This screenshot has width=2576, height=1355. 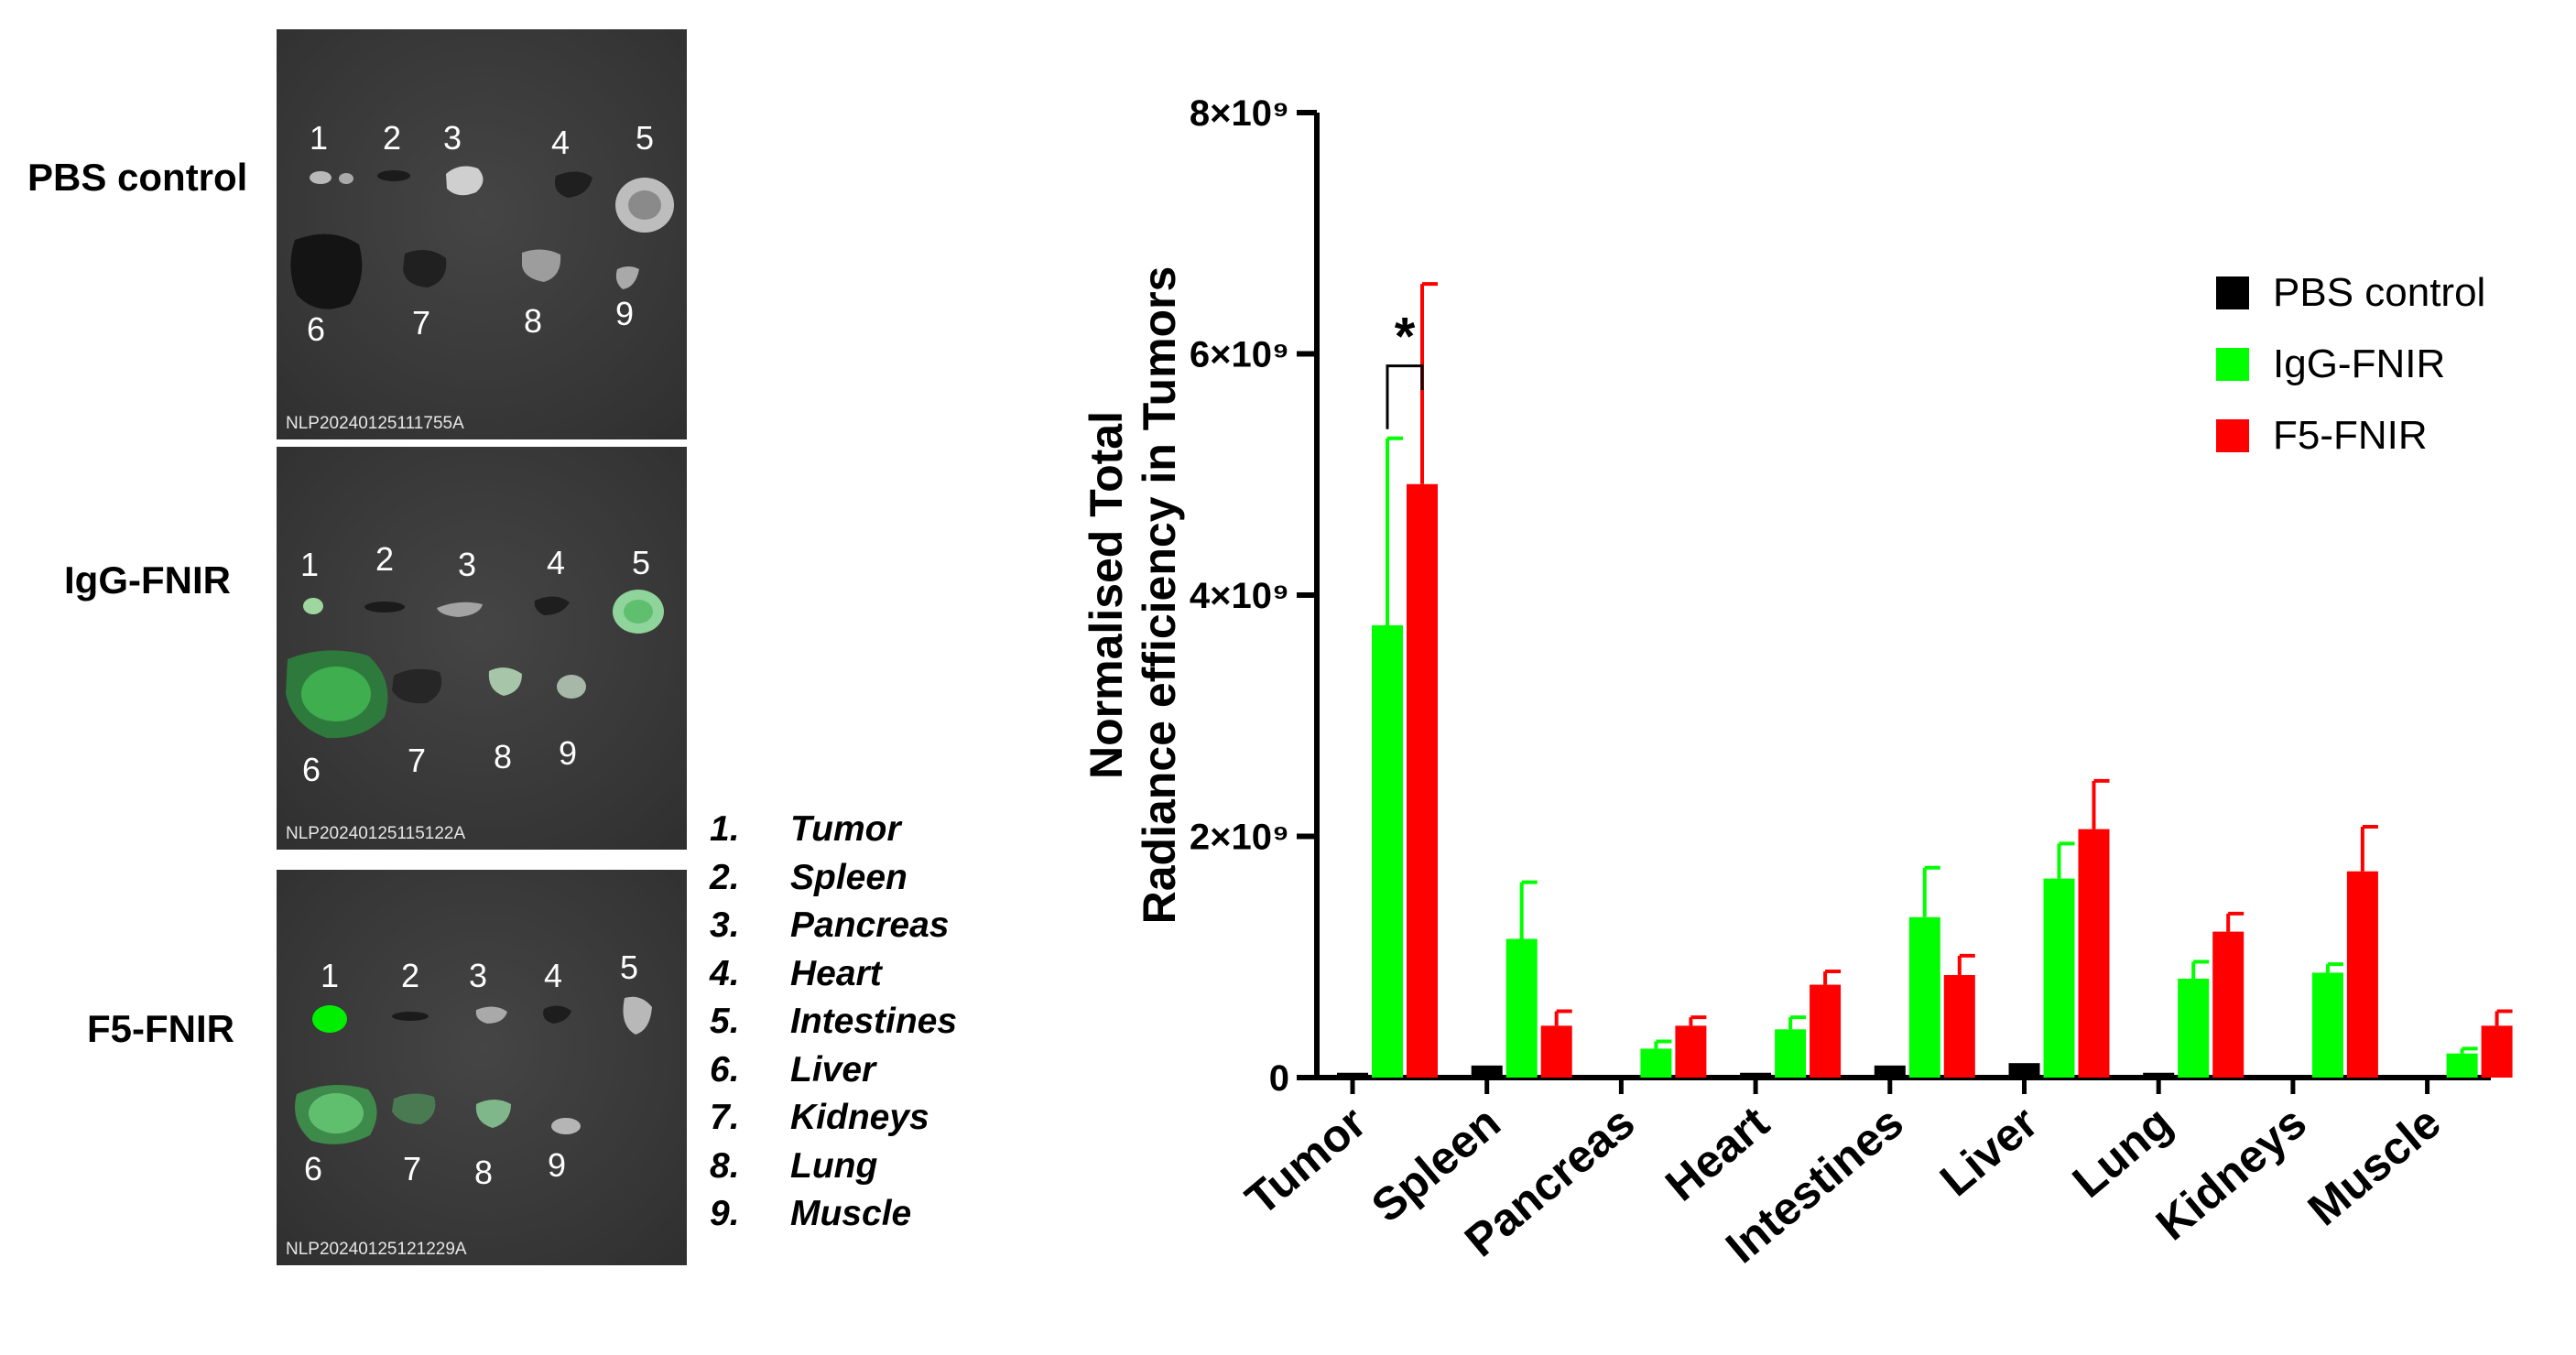 What do you see at coordinates (160, 1028) in the screenshot?
I see `group-label-f5: F5-FNIR` at bounding box center [160, 1028].